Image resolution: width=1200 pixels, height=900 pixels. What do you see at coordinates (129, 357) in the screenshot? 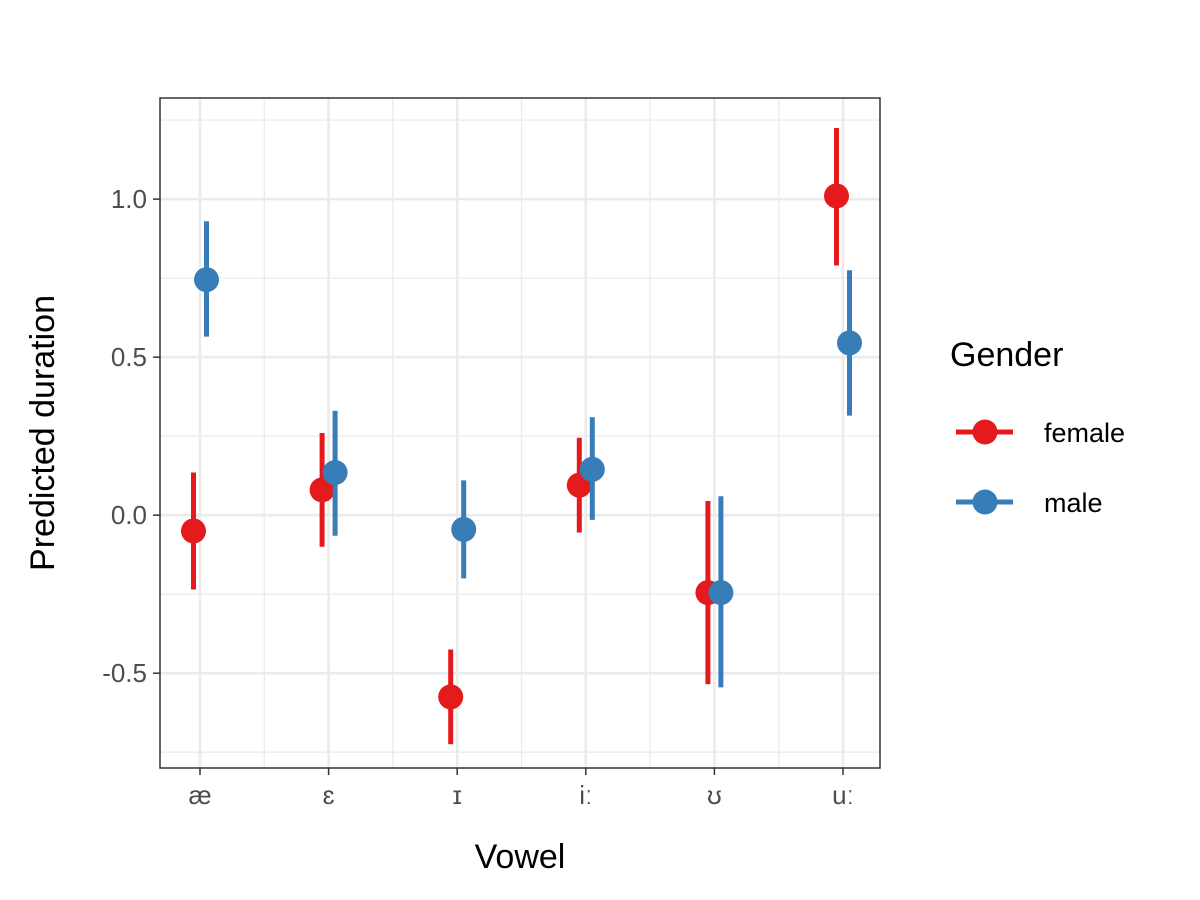
I see `y-tick-label: 0.5` at bounding box center [129, 357].